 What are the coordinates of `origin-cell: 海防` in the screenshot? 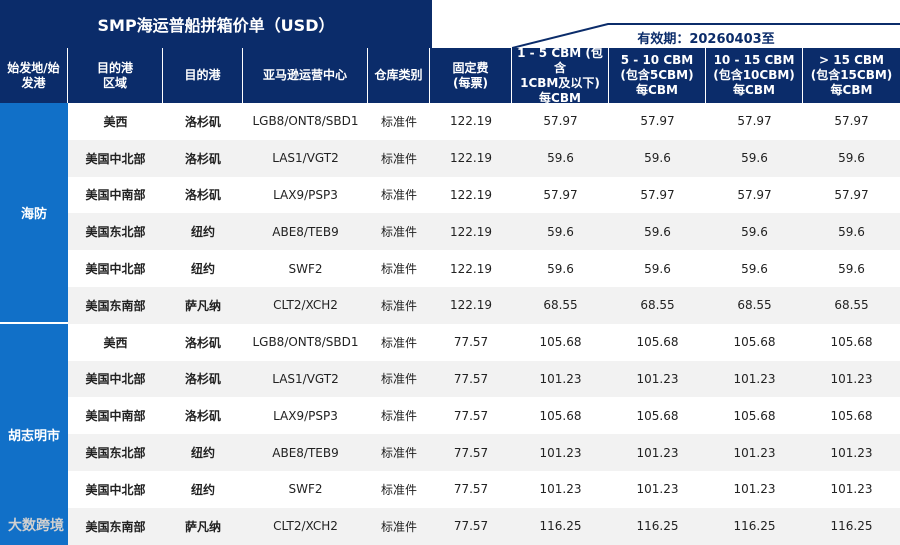 It's located at (34, 212).